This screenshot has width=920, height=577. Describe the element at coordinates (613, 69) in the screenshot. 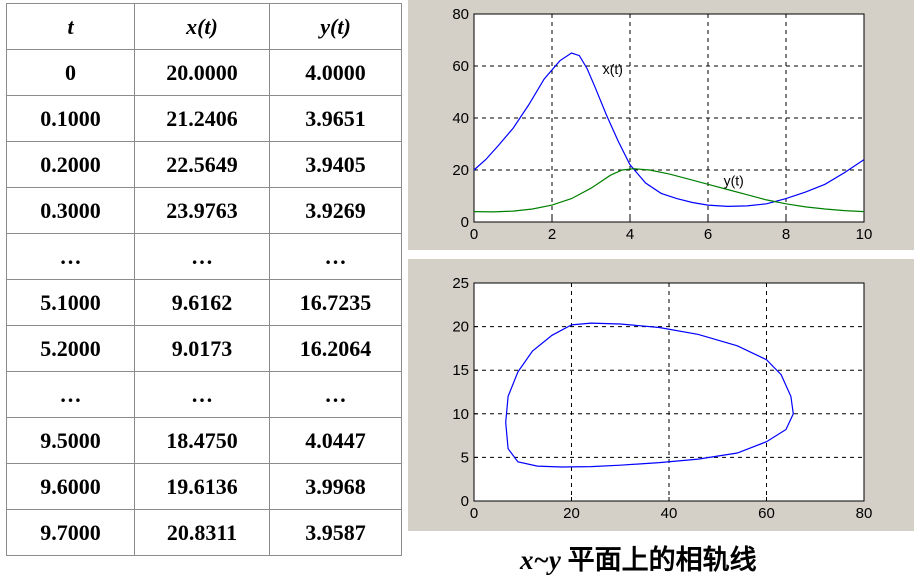

I see `series-annotation: x(t)` at that location.